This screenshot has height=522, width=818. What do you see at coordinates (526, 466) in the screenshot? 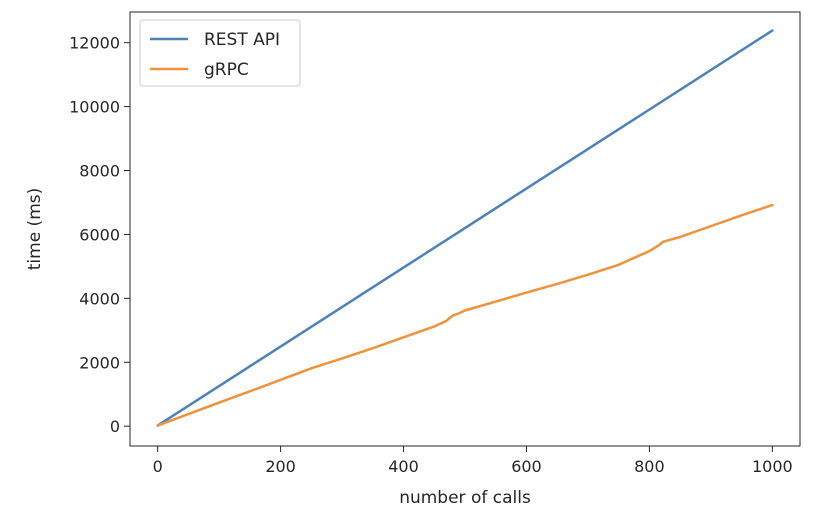
I see `x-tick-label: 600` at bounding box center [526, 466].